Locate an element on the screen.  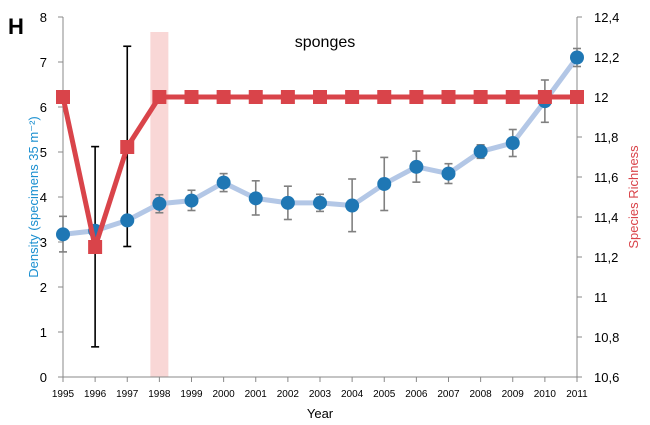
left-tick-label: 1 is located at coordinates (43, 332).